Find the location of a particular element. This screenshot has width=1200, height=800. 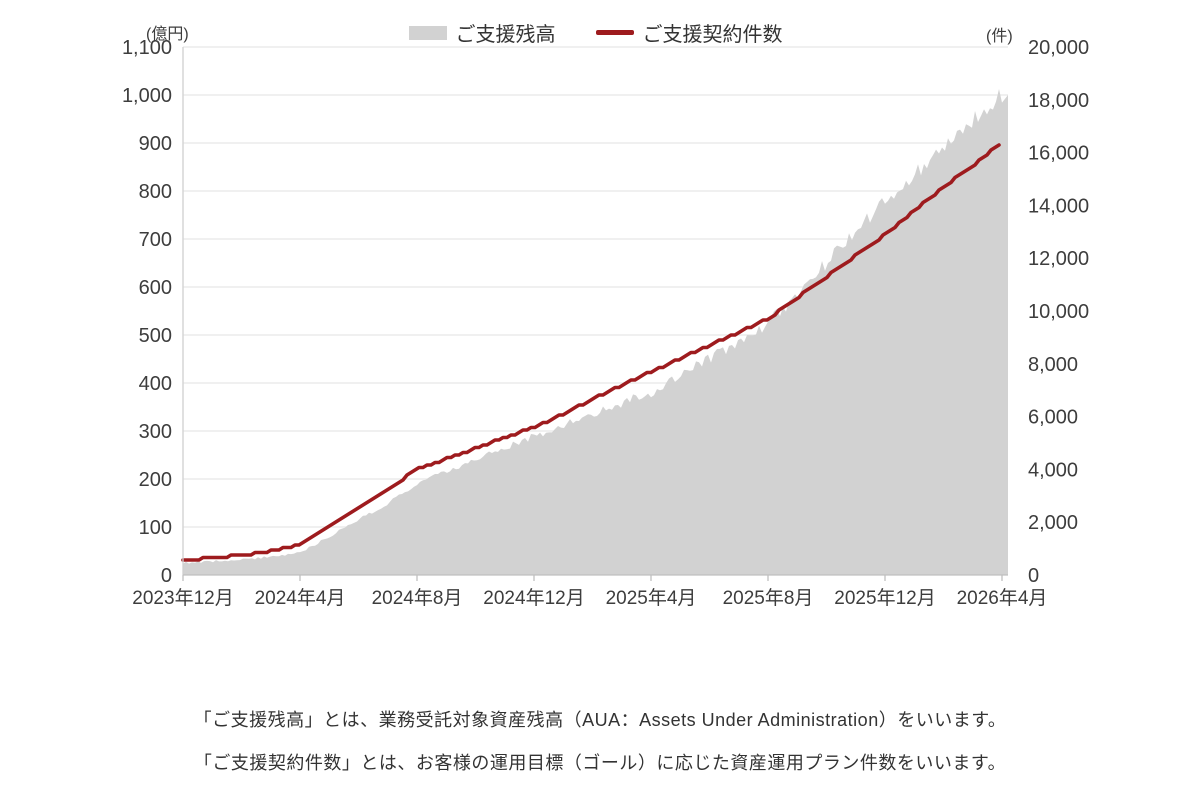

x-axis-tick-label: 2024年8月 is located at coordinates (417, 598).